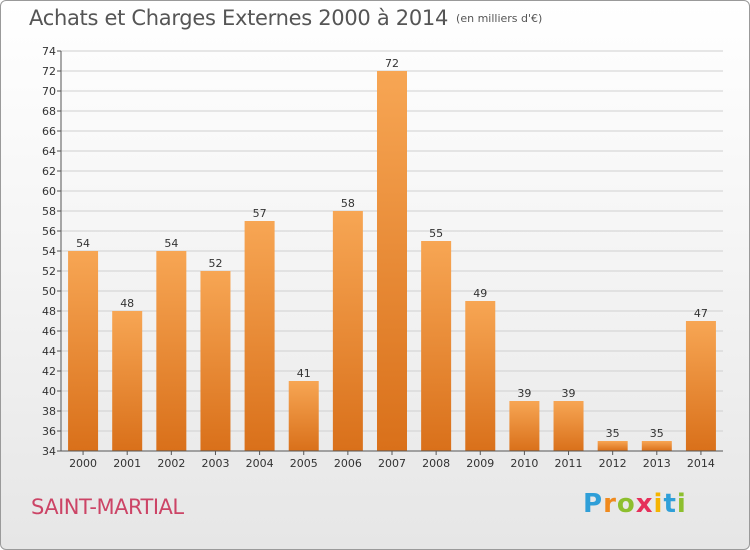 The image size is (750, 550). Describe the element at coordinates (49, 411) in the screenshot. I see `y-tick-label: 38` at that location.